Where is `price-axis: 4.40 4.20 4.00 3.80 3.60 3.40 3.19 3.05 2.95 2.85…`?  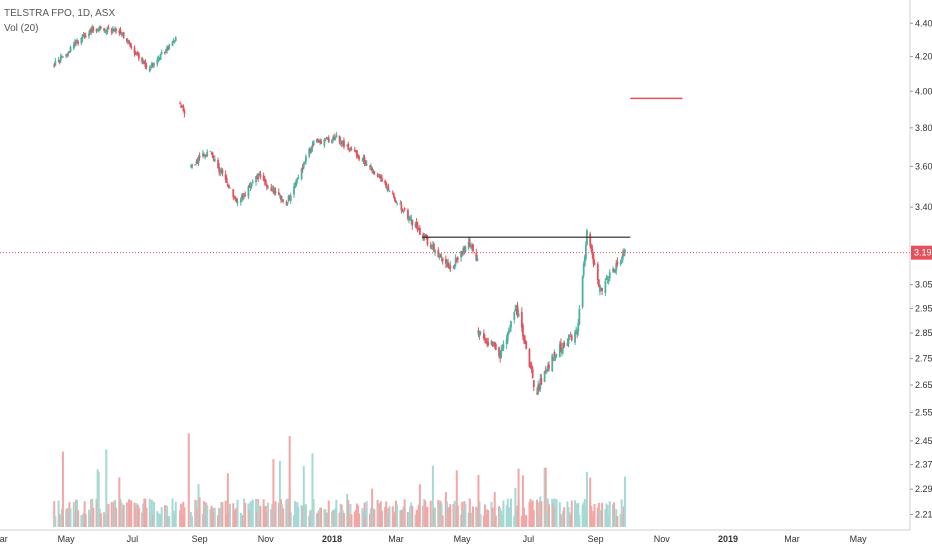
price-axis: 4.40 4.20 4.00 3.80 3.60 3.40 3.19 3.05 2.95 2.85… is located at coordinates (920, 265).